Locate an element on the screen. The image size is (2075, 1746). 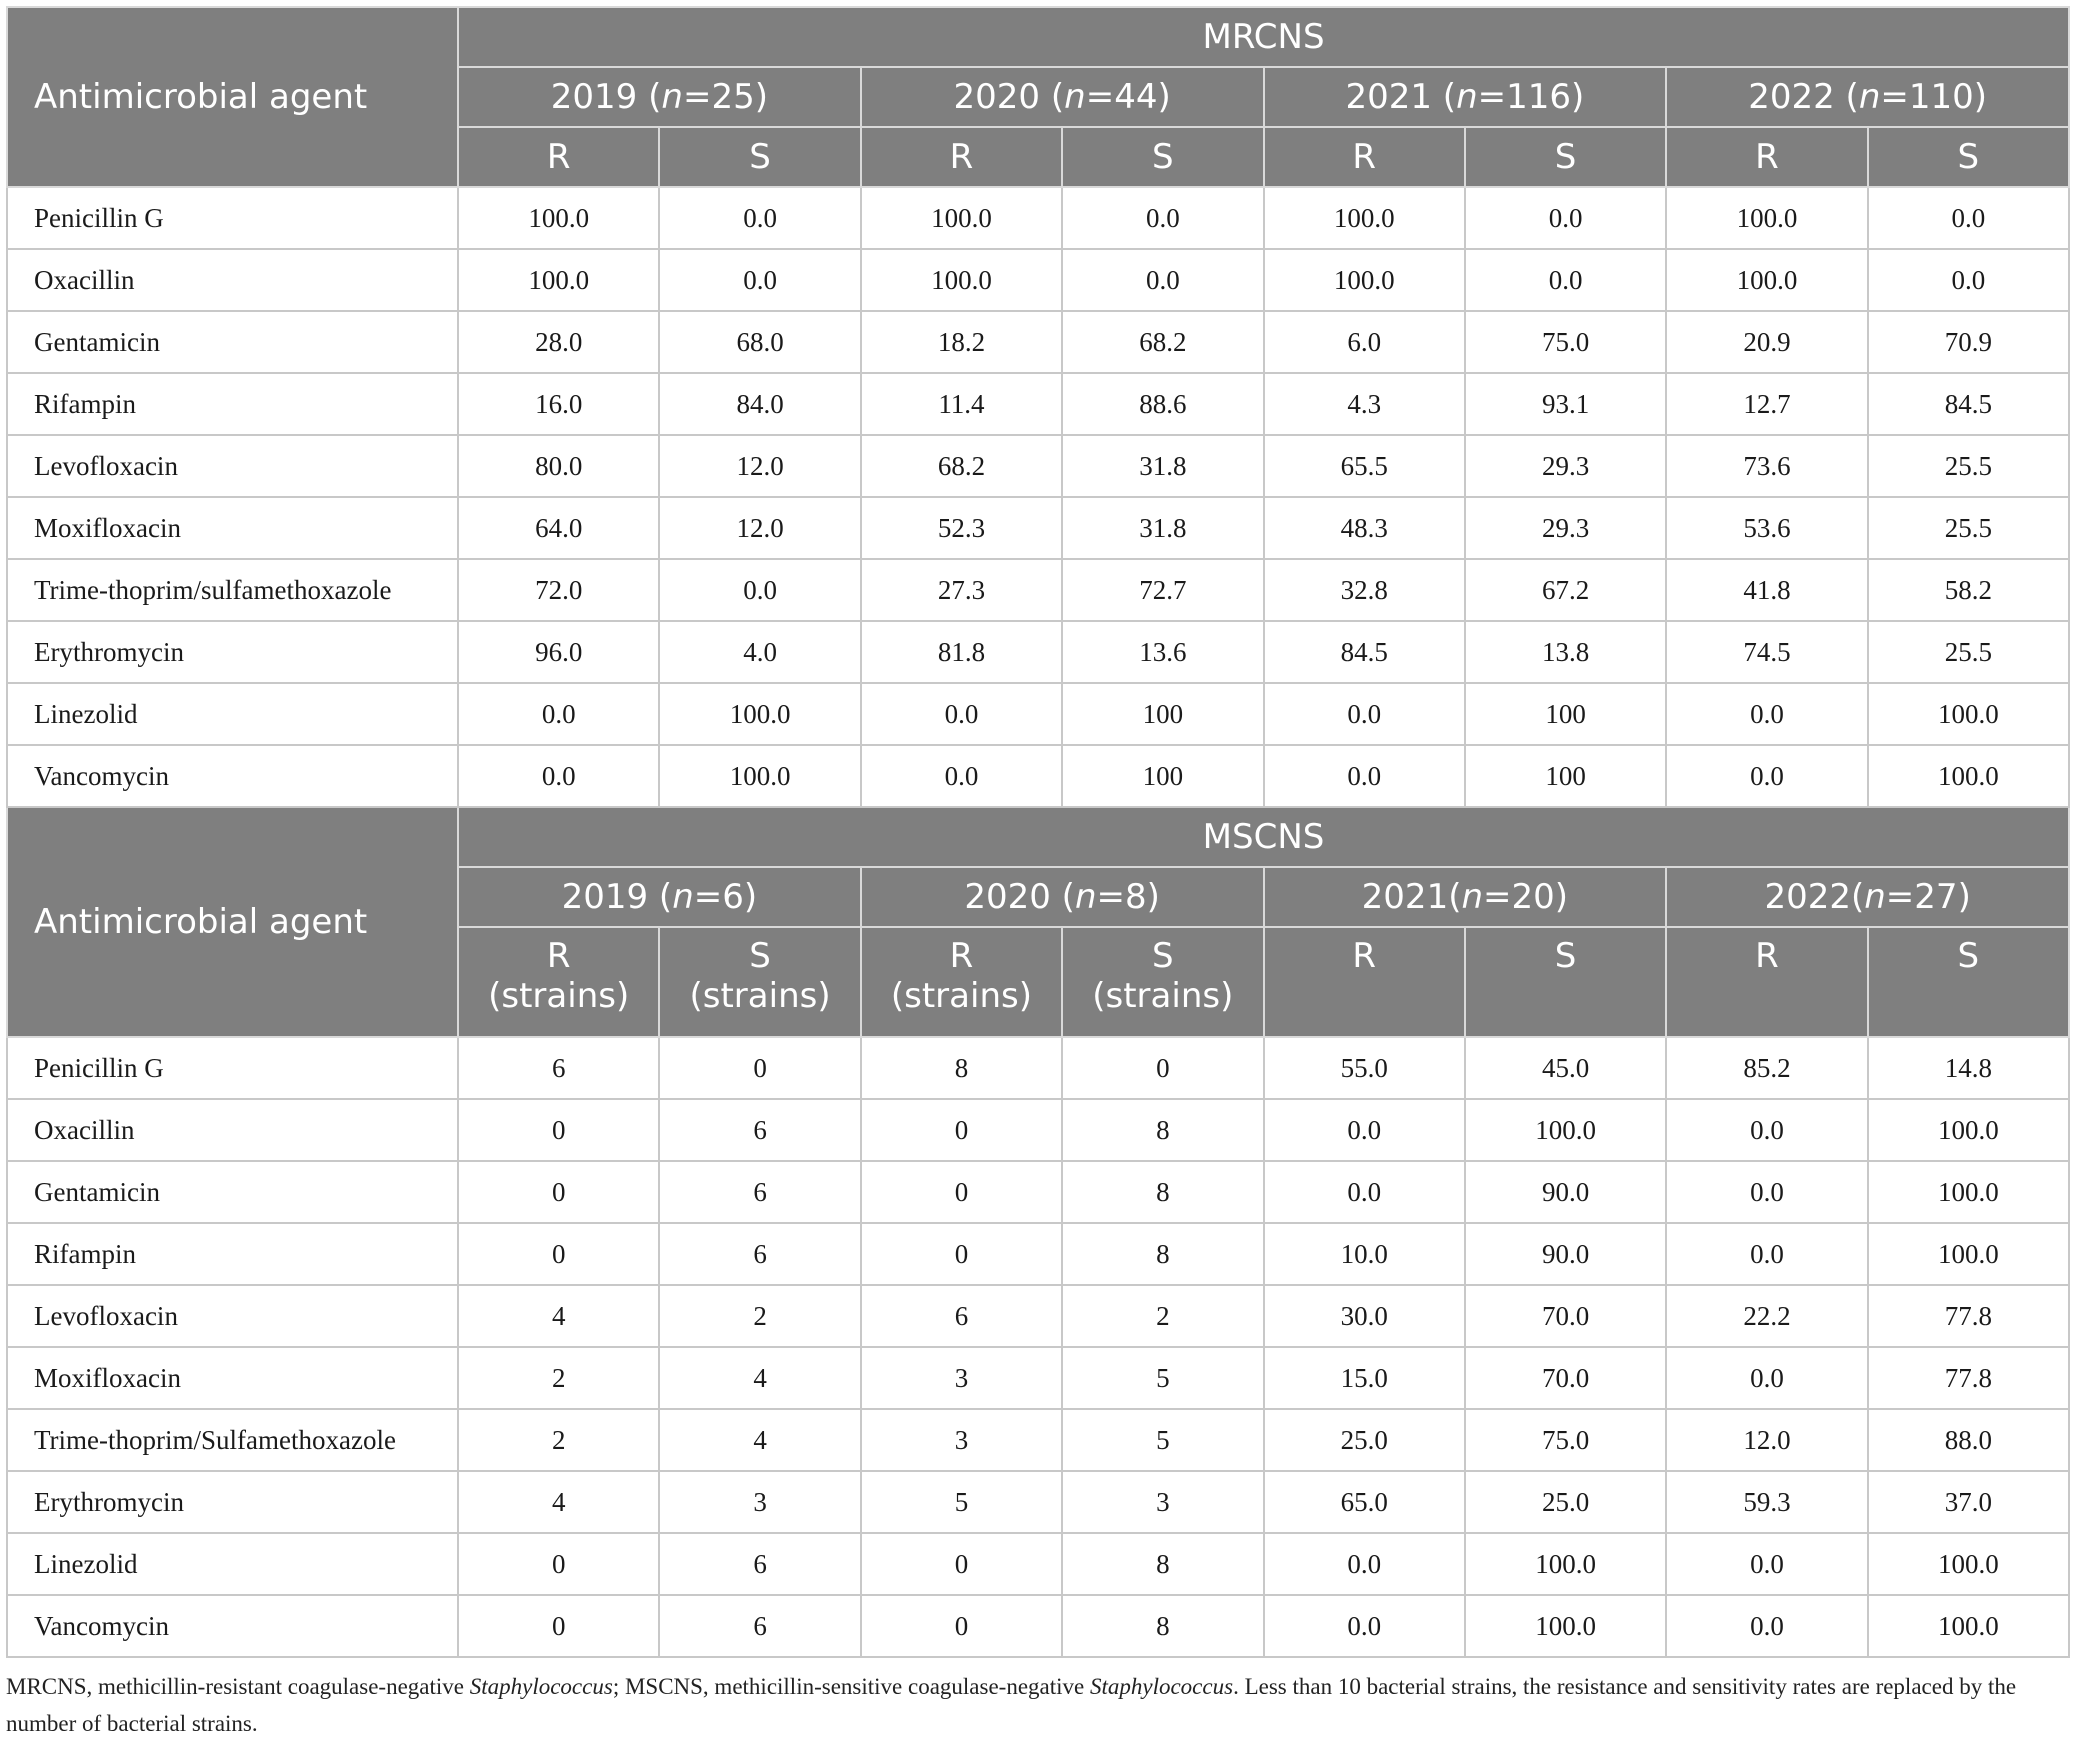
rs-subheader: S (strains) is located at coordinates (760, 982).